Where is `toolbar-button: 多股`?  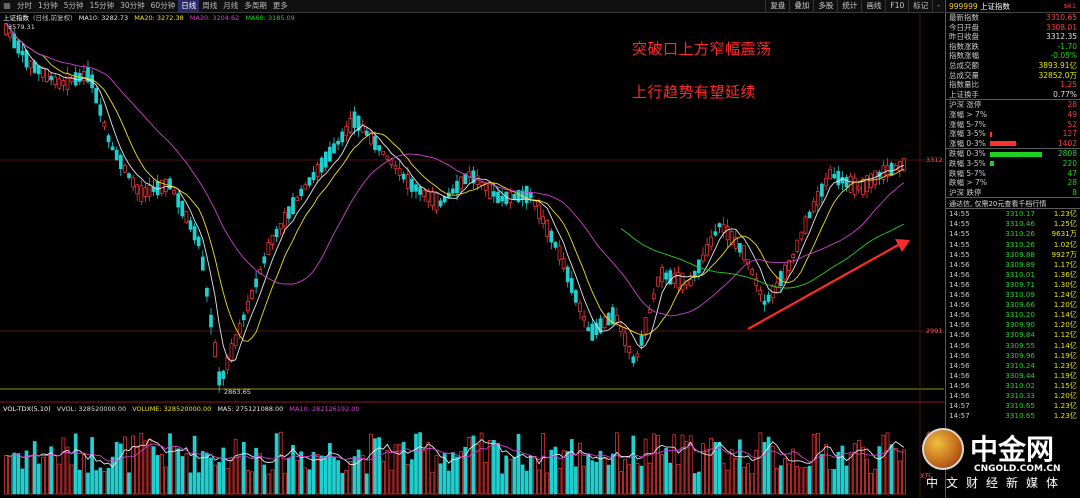 toolbar-button: 多股 is located at coordinates (825, 6).